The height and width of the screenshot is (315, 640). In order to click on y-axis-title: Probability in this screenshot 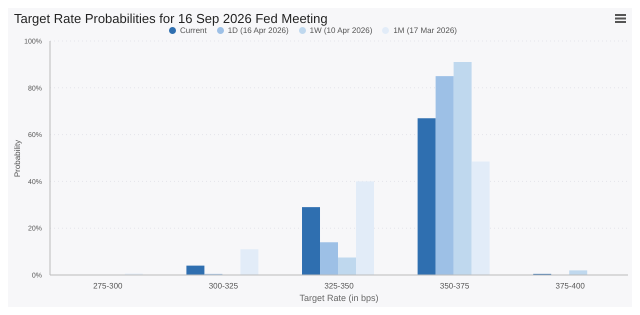, I will do `click(18, 158)`.